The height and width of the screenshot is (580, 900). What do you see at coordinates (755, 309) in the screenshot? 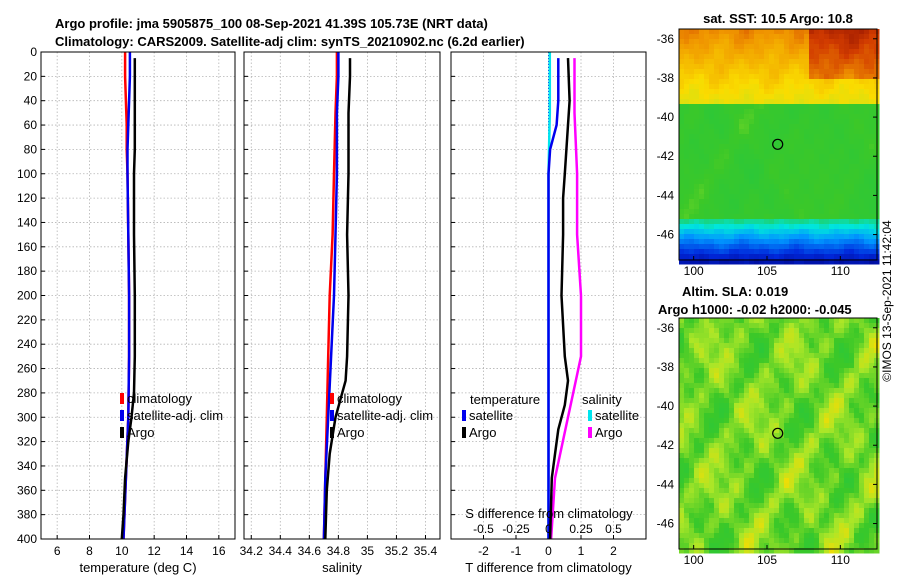
I see `sla-map-title-2: Argo h1000: -0.02 h2000: -0.045` at bounding box center [755, 309].